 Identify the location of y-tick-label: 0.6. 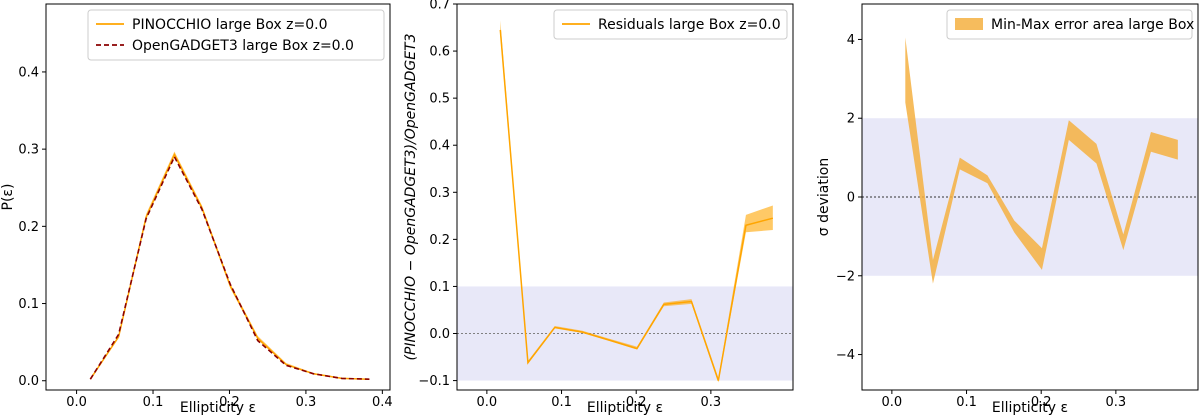
(439, 52).